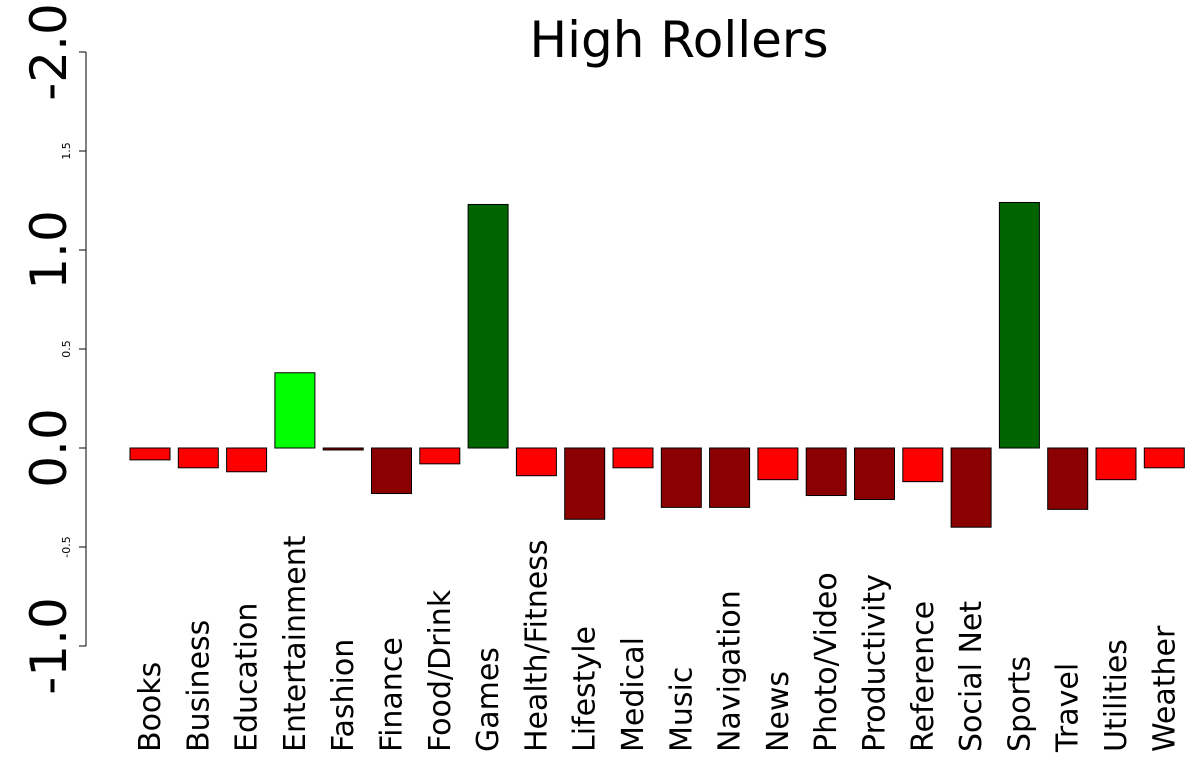 This screenshot has width=1196, height=773. I want to click on bar-weather, so click(1164, 458).